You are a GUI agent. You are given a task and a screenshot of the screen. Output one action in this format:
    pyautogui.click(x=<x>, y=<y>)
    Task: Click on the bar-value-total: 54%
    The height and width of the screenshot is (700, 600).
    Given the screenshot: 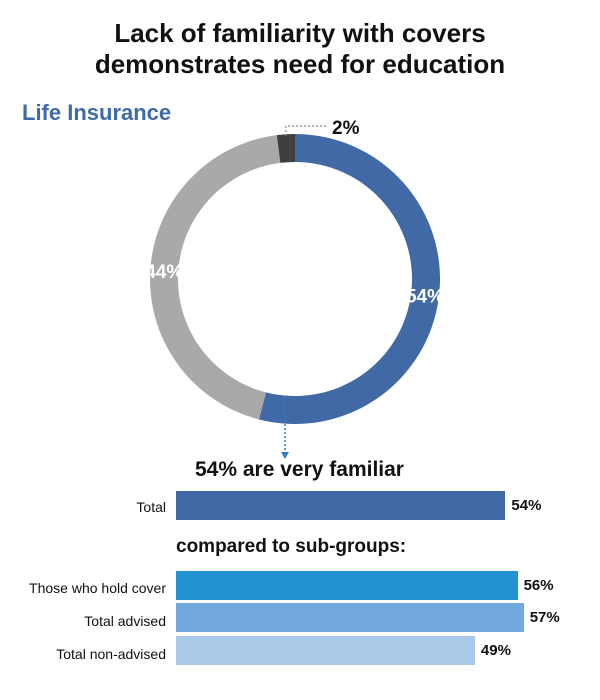 What is the action you would take?
    pyautogui.click(x=526, y=505)
    